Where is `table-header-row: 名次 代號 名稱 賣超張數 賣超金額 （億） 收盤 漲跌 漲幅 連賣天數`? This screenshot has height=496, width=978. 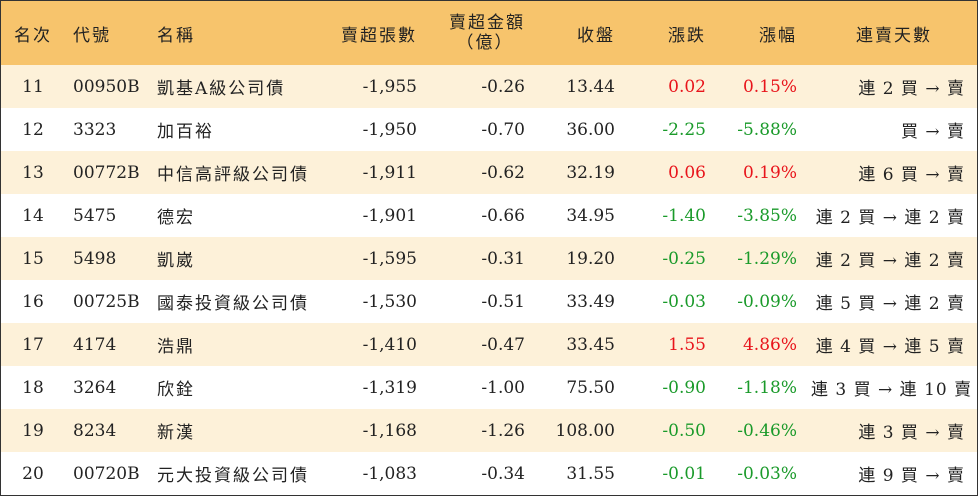
table-header-row: 名次 代號 名稱 賣超張數 賣超金額 （億） 收盤 漲跌 漲幅 連賣天數 is located at coordinates (489, 33).